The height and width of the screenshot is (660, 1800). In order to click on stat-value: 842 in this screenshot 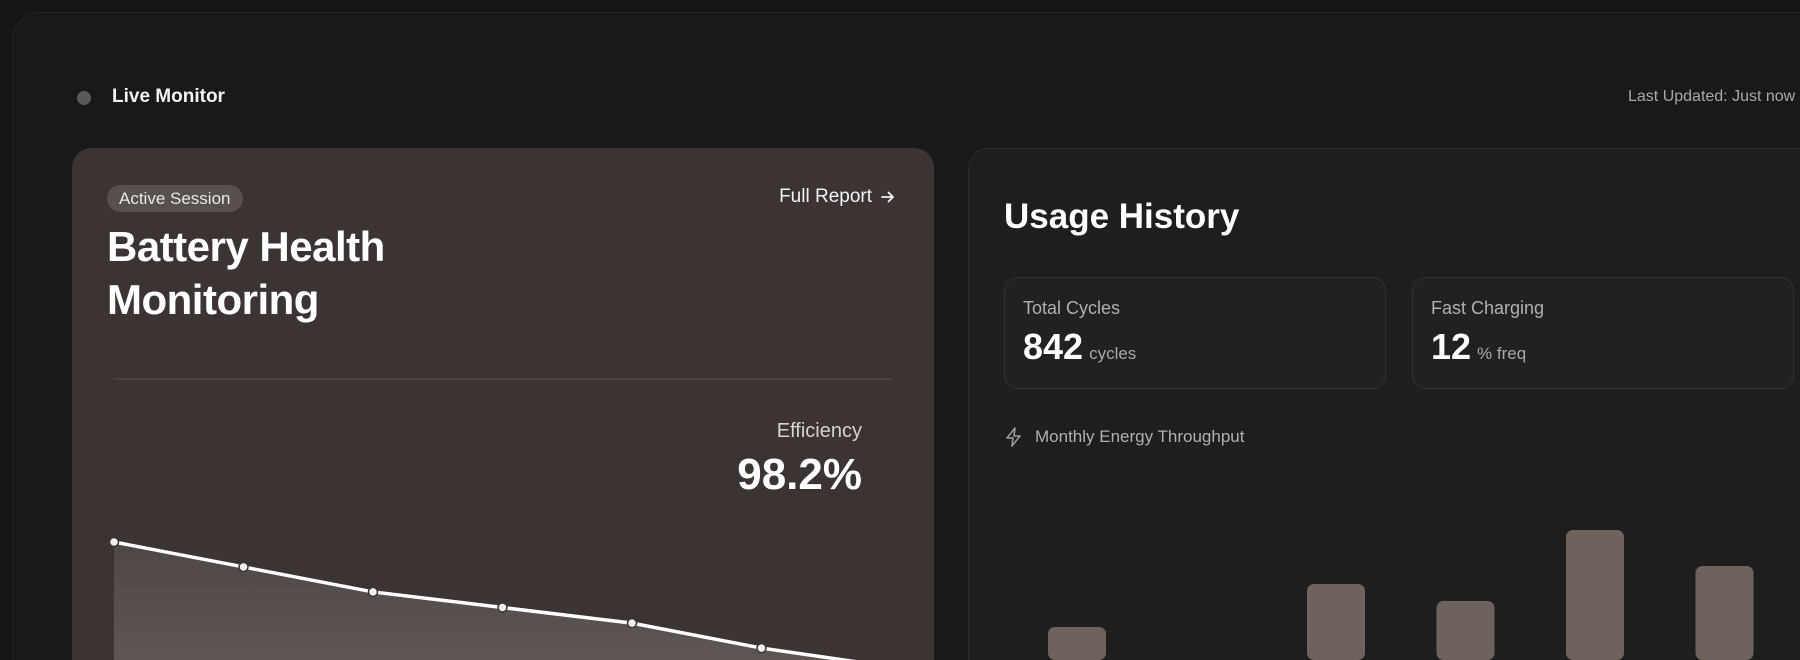, I will do `click(1053, 346)`.